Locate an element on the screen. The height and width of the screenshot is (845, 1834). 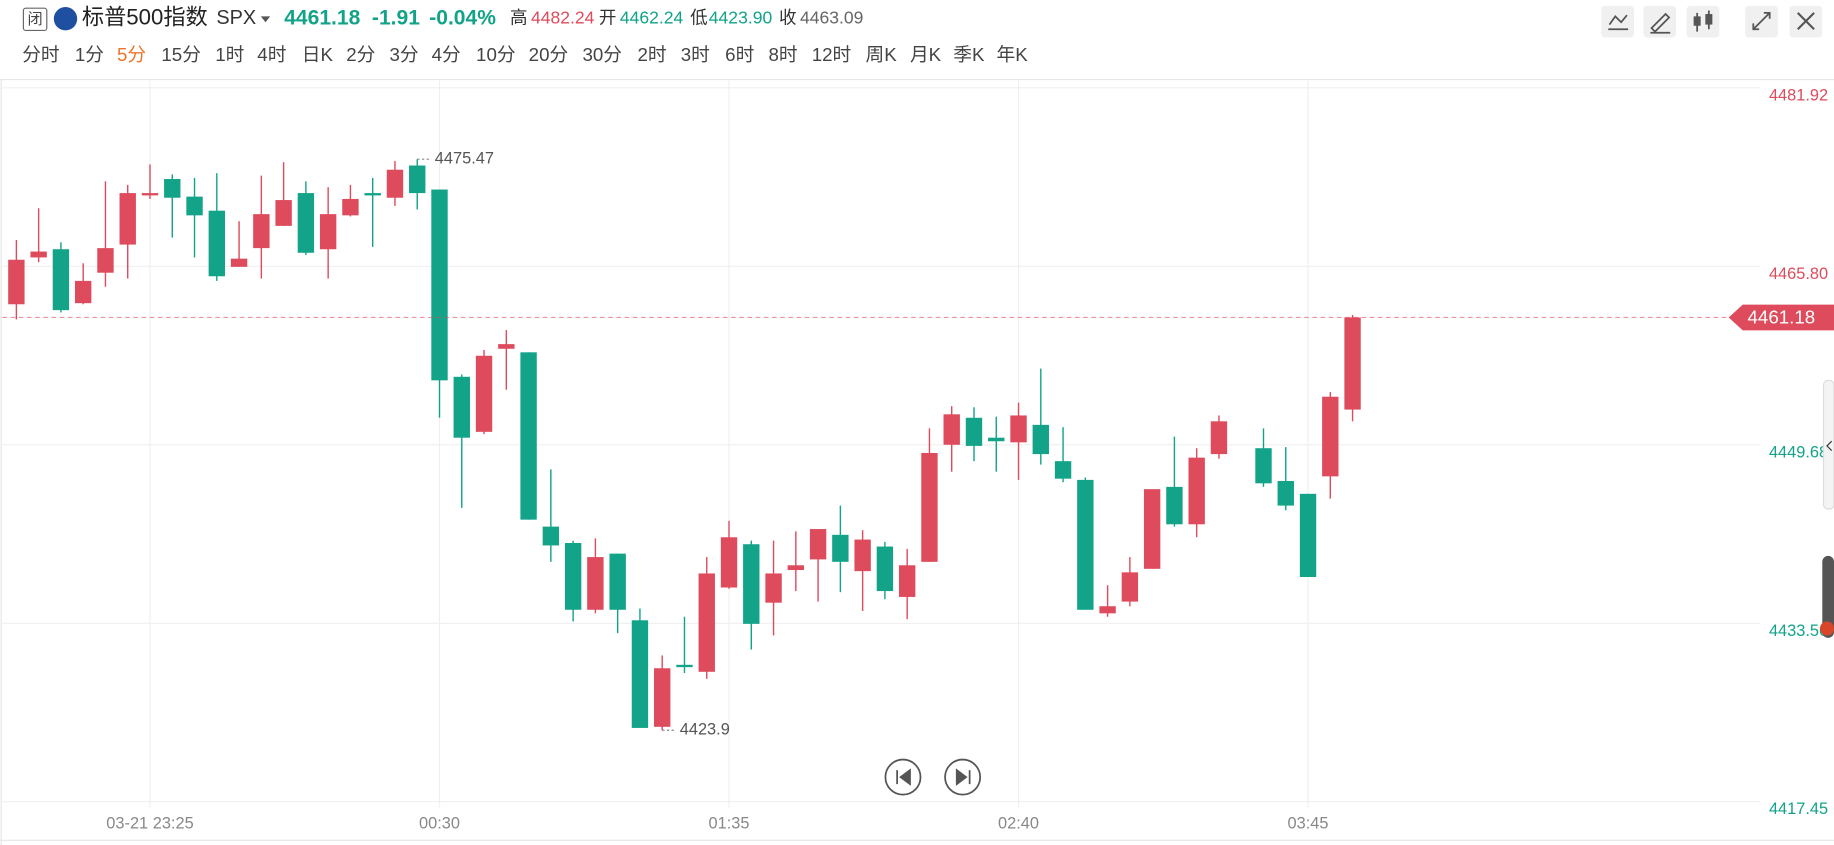
fullscreen-icon is located at coordinates (1761, 21).